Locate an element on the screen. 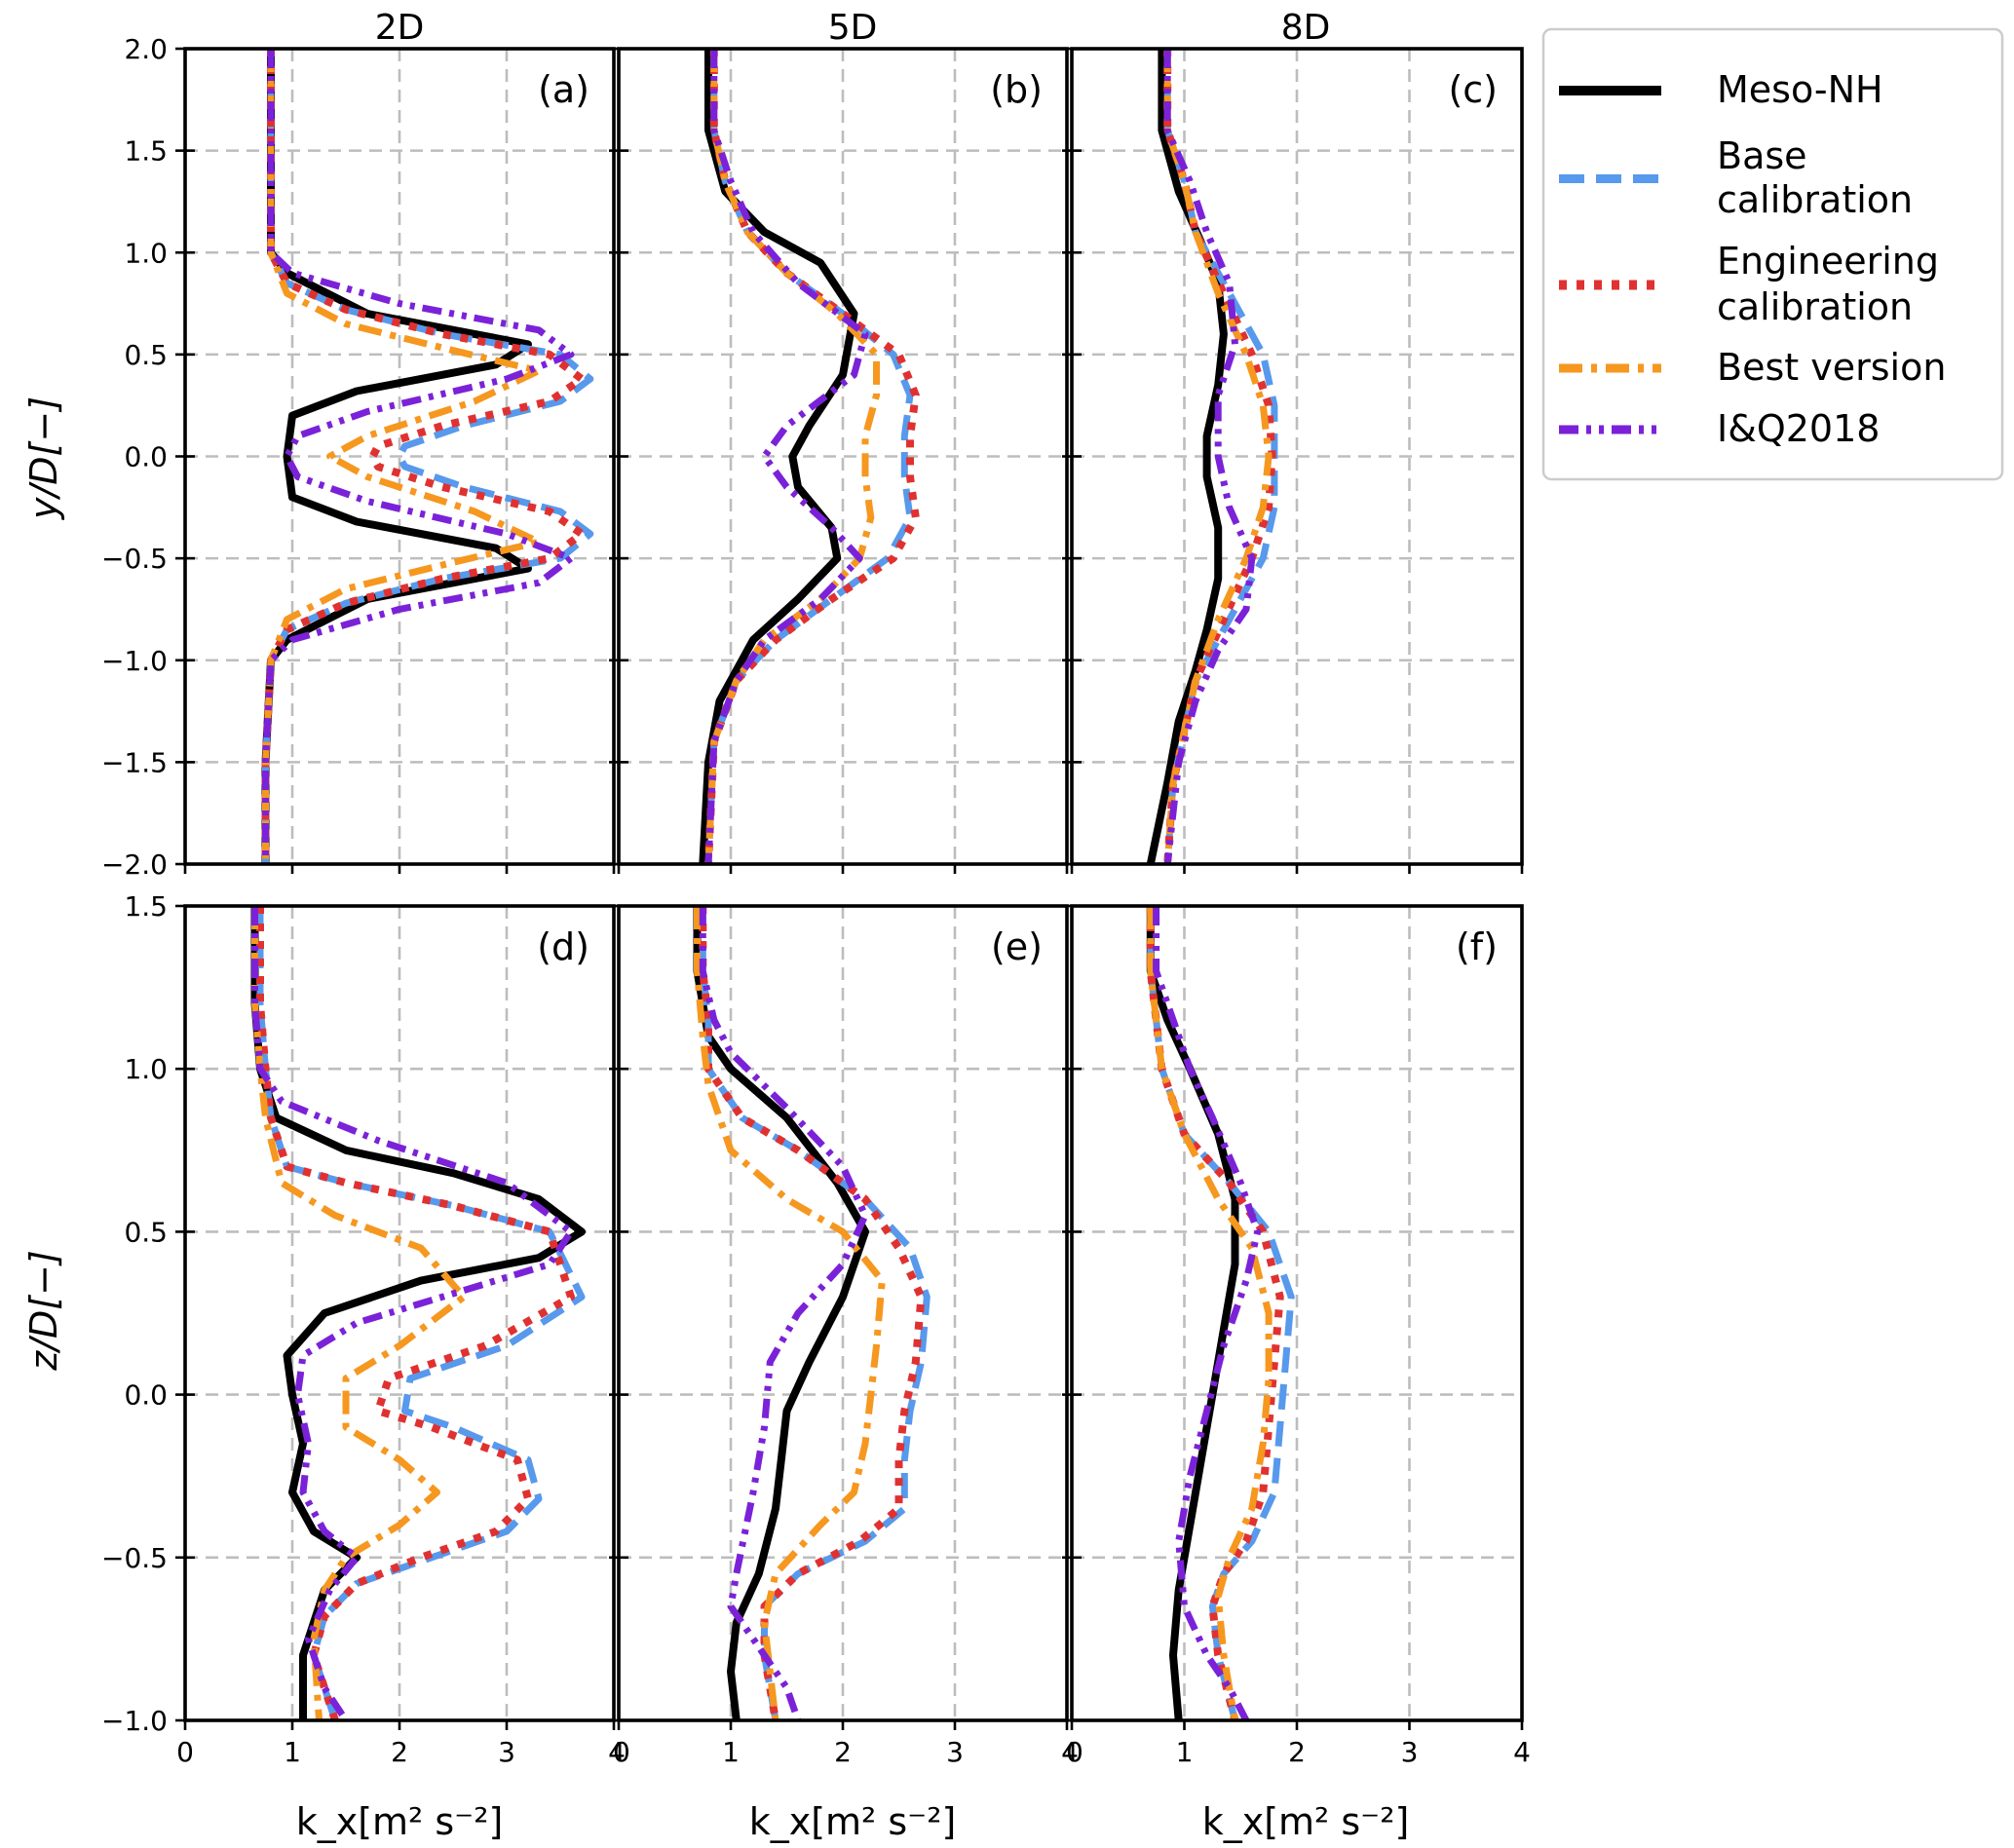 This screenshot has width=2014, height=1848. y-tick-label: −1.5 is located at coordinates (135, 762).